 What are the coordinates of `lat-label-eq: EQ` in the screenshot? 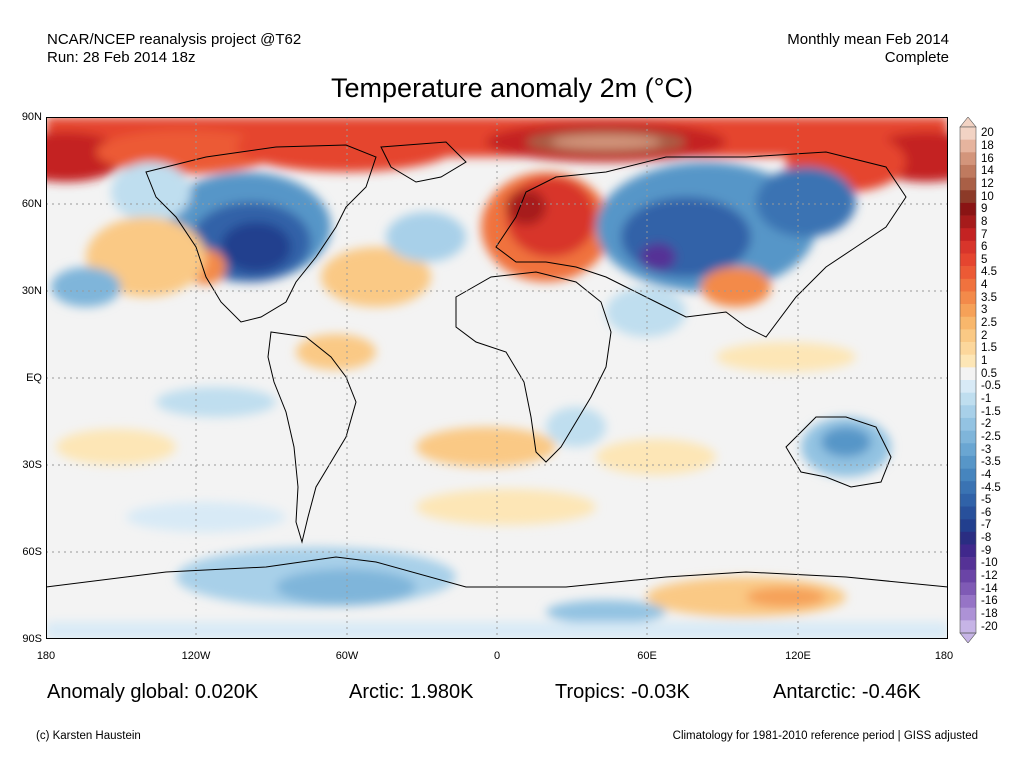 It's located at (34, 378).